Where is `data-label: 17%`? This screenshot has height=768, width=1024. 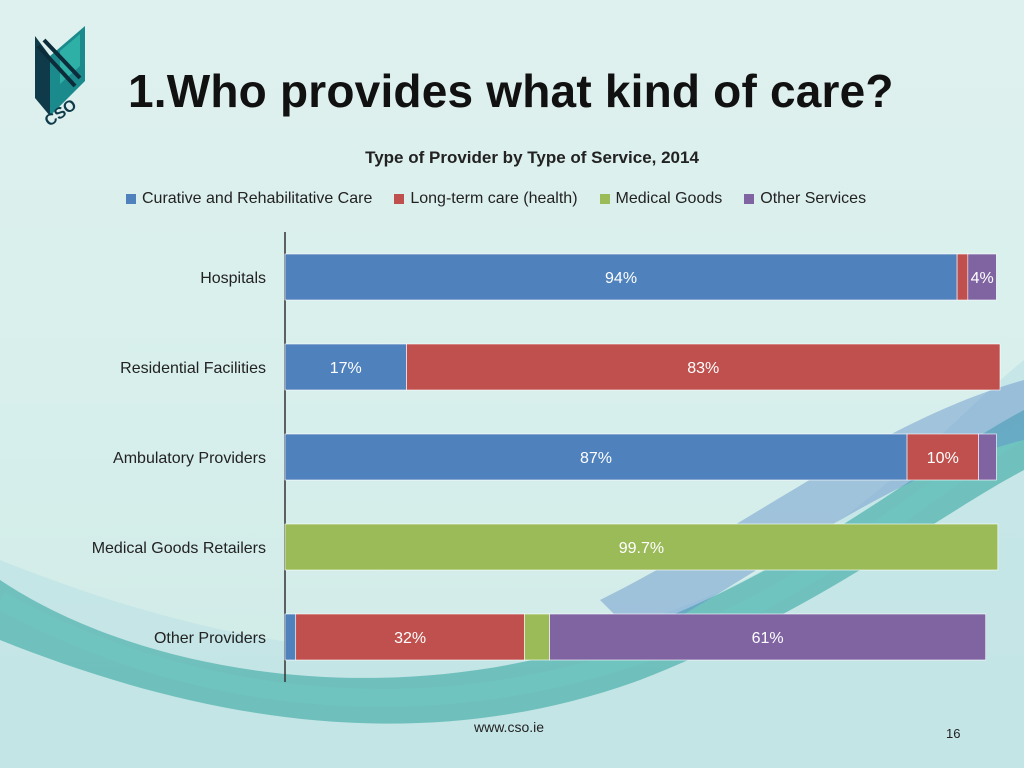 data-label: 17% is located at coordinates (346, 368).